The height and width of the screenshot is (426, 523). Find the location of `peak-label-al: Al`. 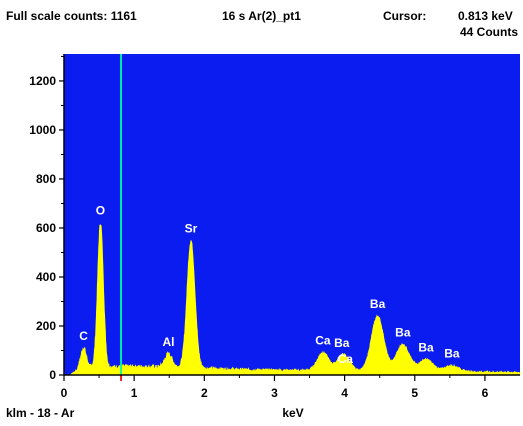

peak-label-al: Al is located at coordinates (169, 342).